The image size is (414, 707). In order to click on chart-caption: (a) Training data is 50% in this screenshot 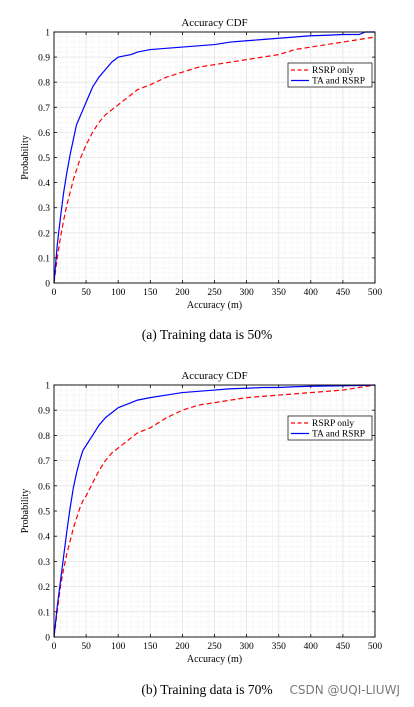, I will do `click(207, 334)`.